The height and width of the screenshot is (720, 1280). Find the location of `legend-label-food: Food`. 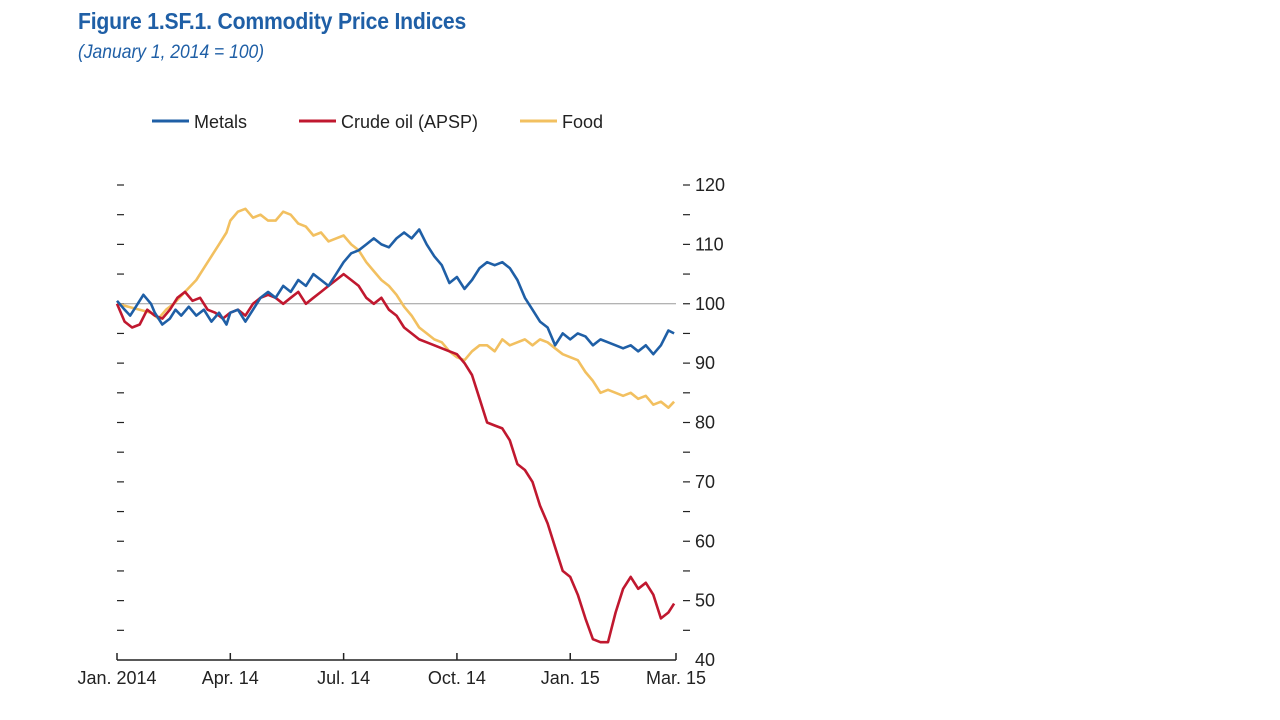

legend-label-food: Food is located at coordinates (582, 122).